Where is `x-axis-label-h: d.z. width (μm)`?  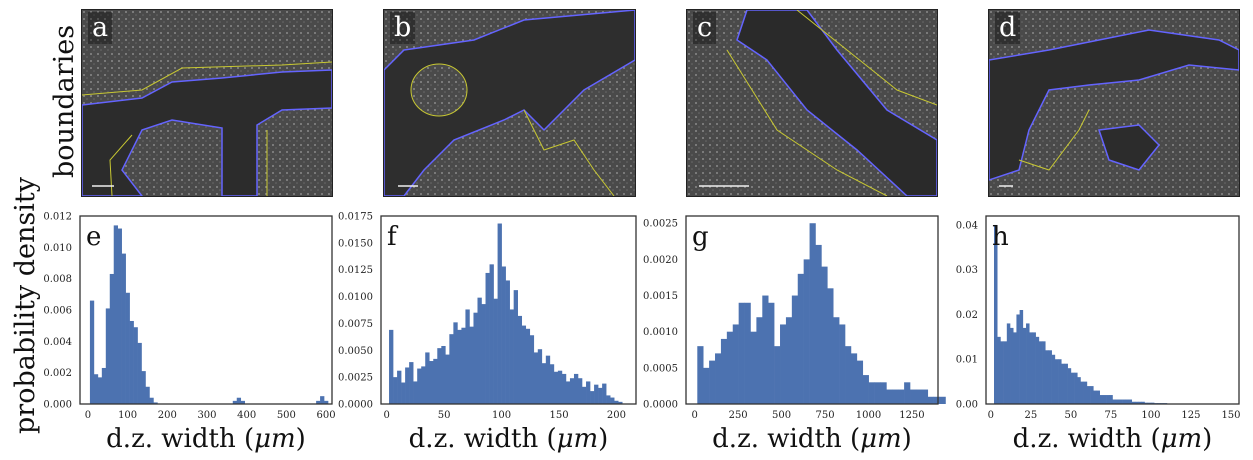
x-axis-label-h: d.z. width (μm) is located at coordinates (1113, 439).